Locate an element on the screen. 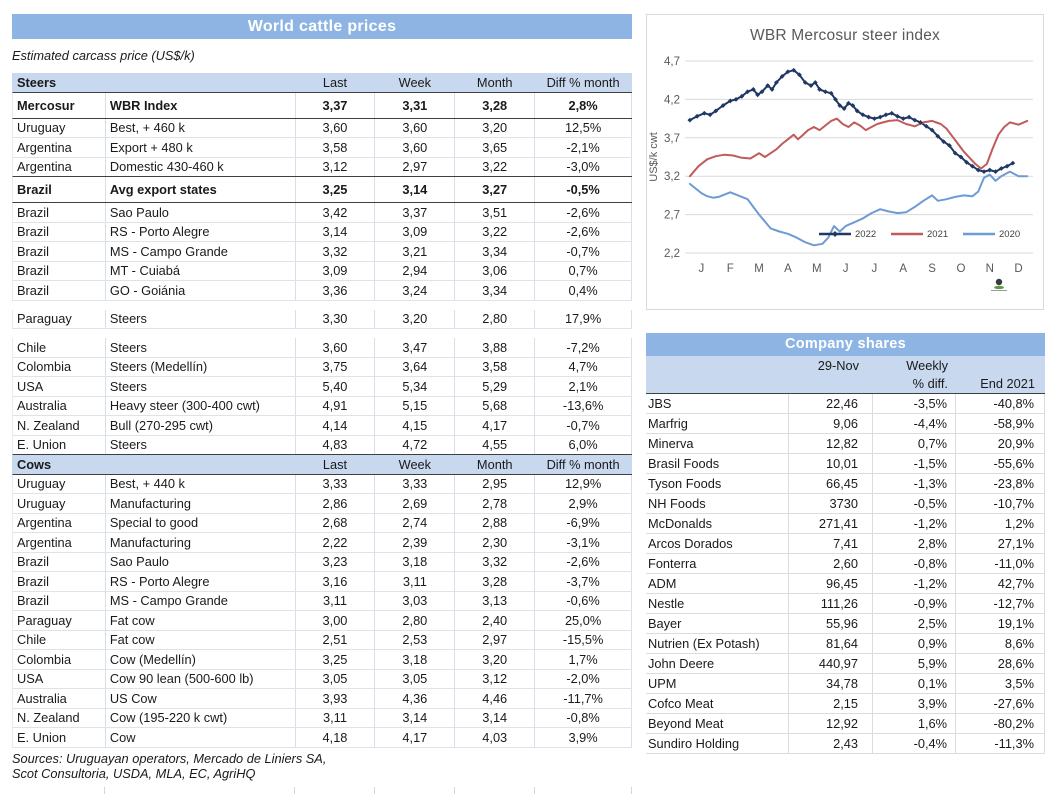 This screenshot has width=1051, height=794. value-cell: 2,95 is located at coordinates (495, 483).